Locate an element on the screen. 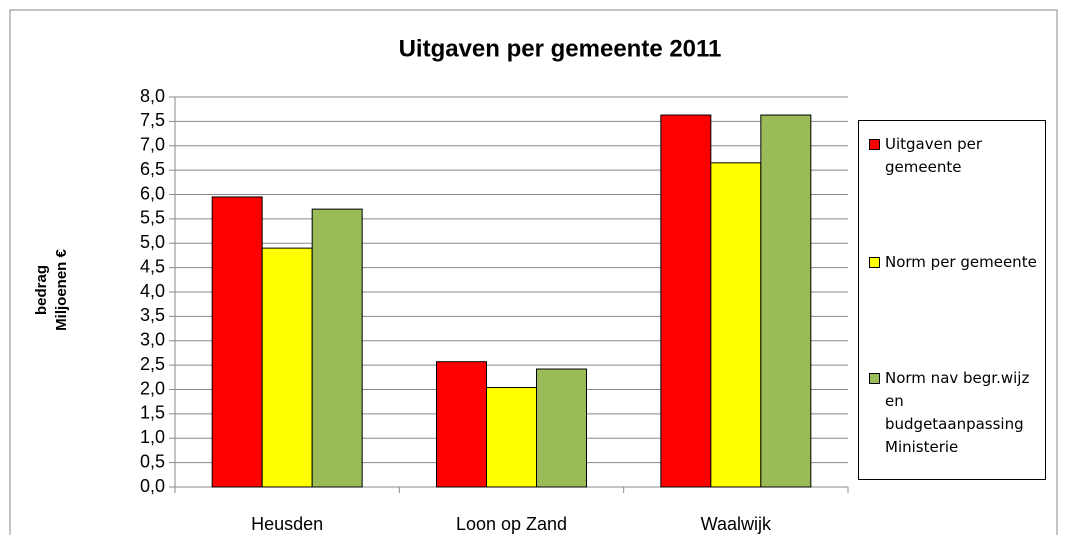  y-tick-label: 4,5 is located at coordinates (152, 266).